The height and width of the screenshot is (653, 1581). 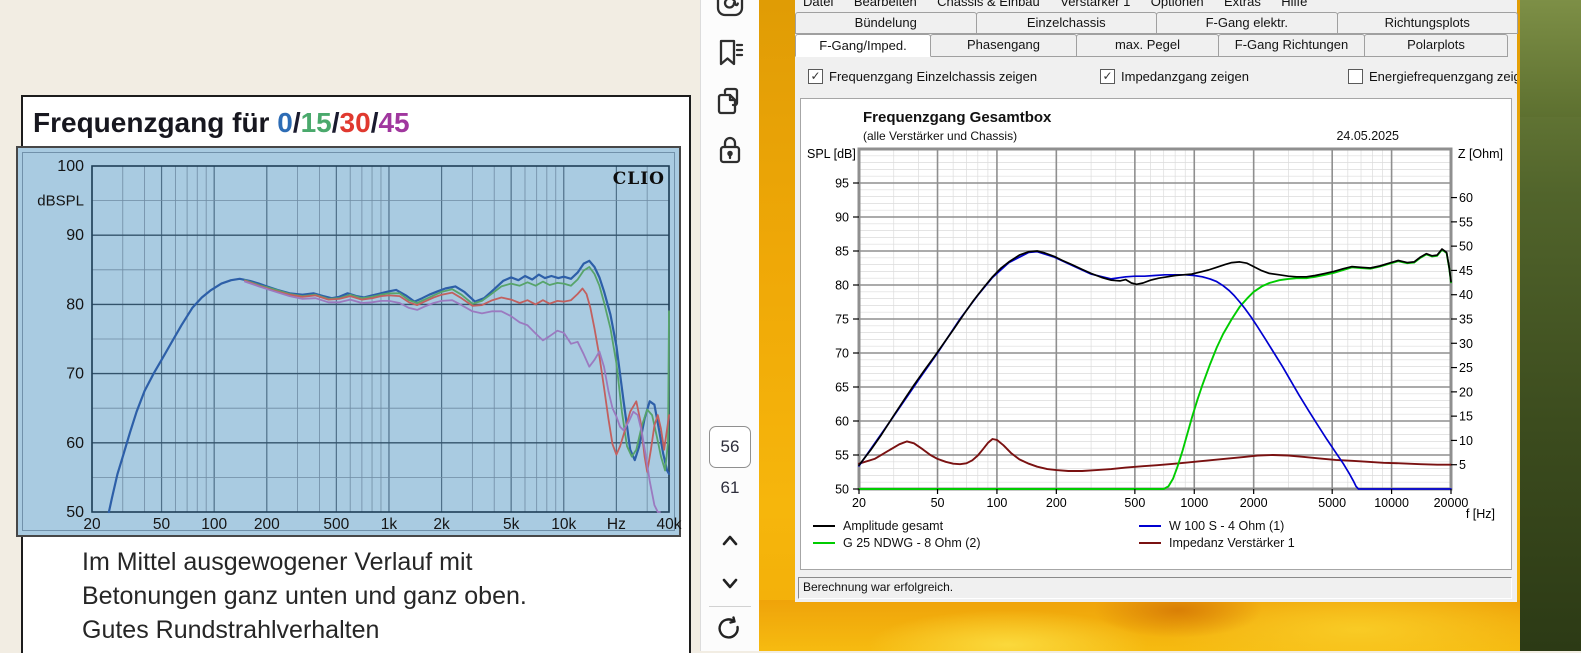 What do you see at coordinates (1003, 45) in the screenshot?
I see `tab-phasengang: Phasengang` at bounding box center [1003, 45].